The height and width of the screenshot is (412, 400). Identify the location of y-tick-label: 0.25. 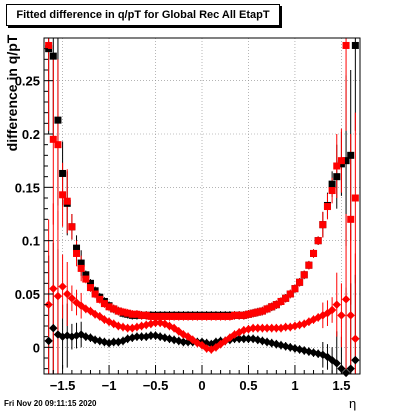
(27, 81).